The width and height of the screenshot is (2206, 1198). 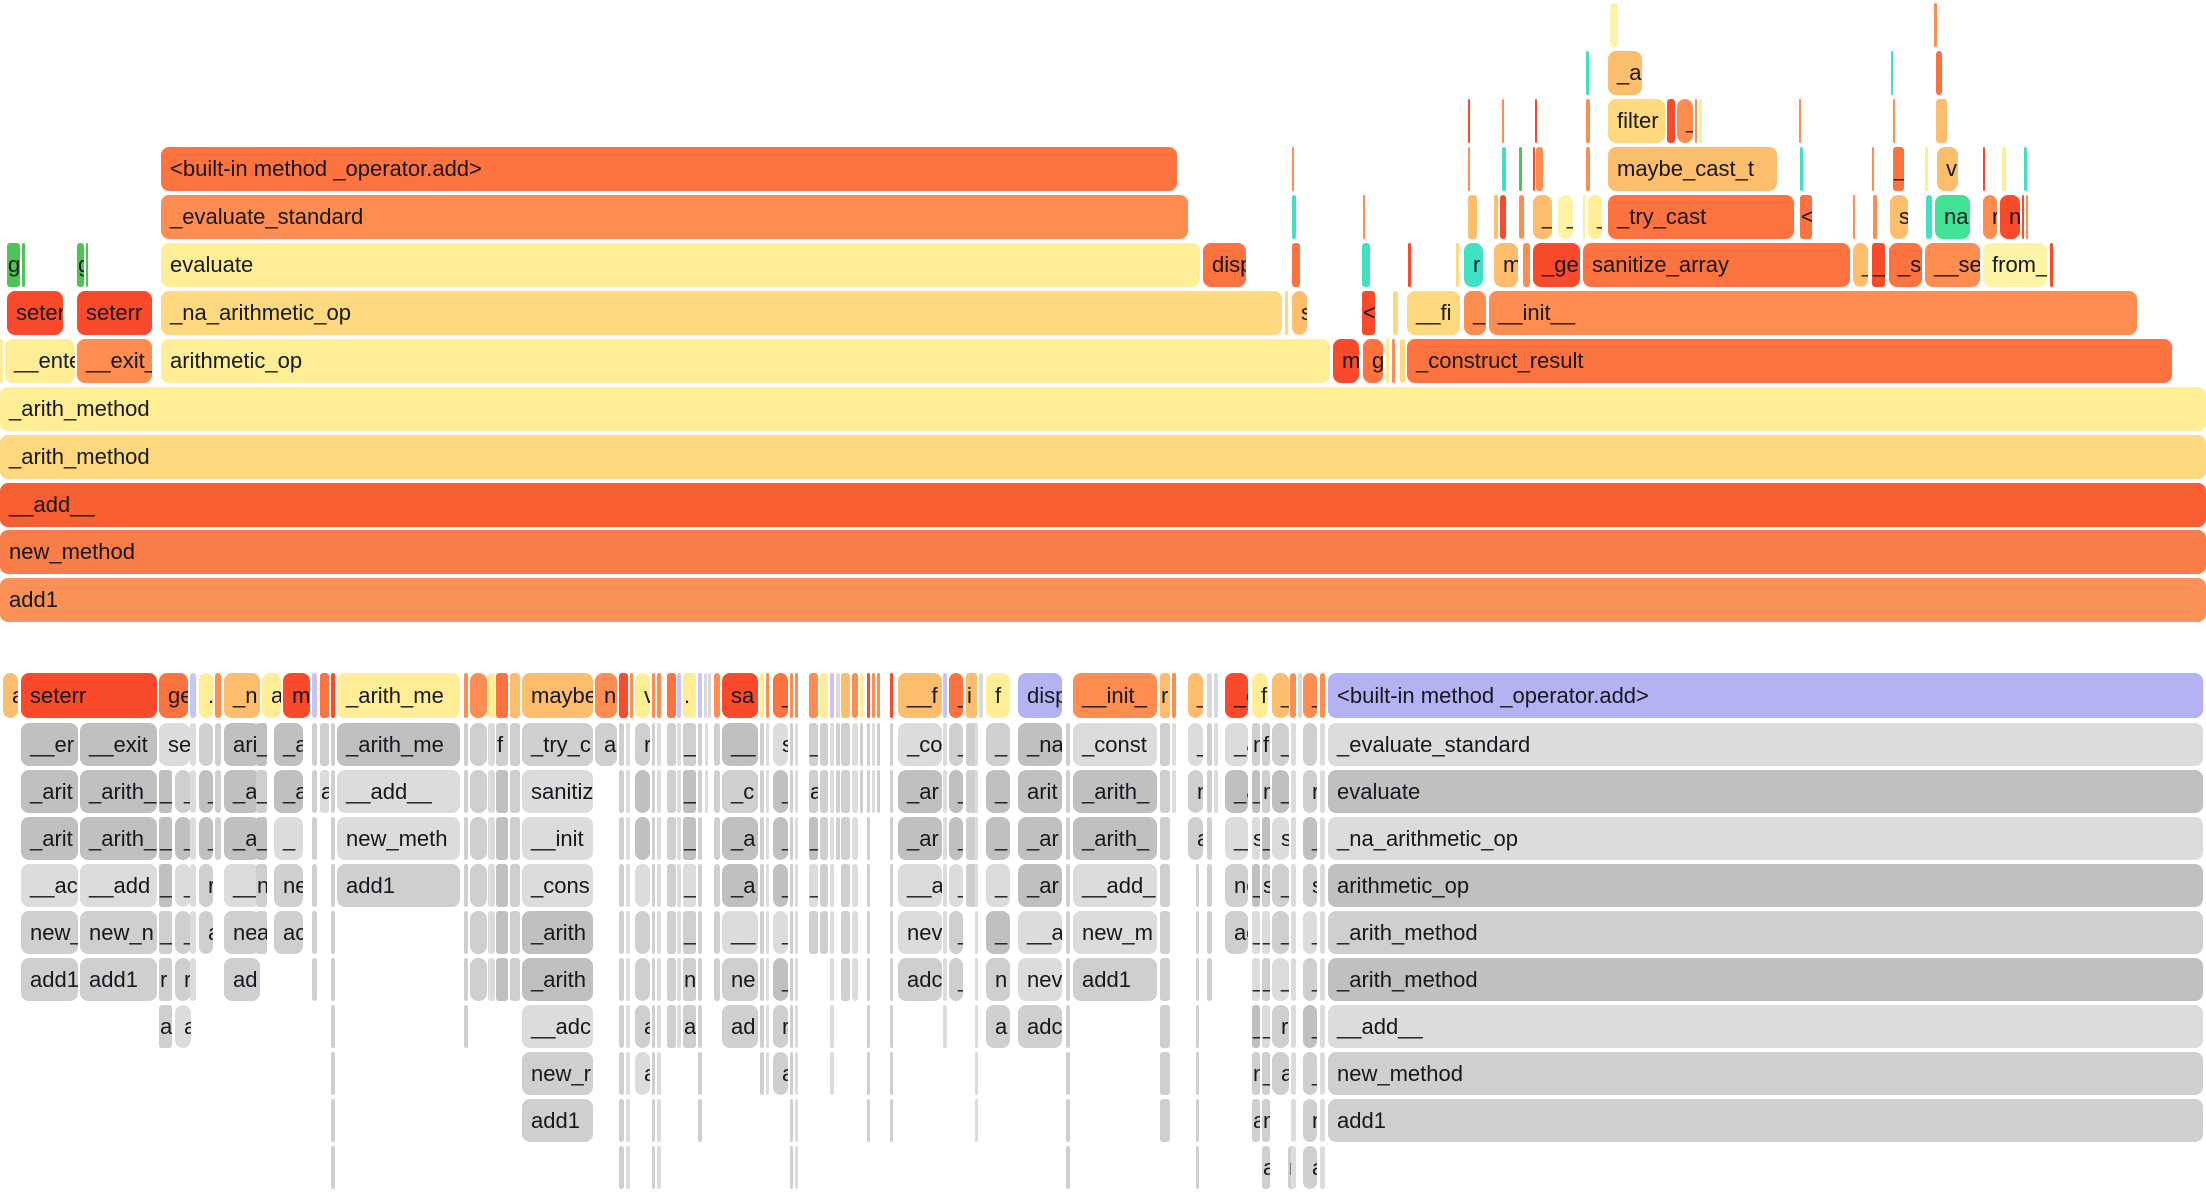 What do you see at coordinates (1952, 265) in the screenshot?
I see `frame-box: __se` at bounding box center [1952, 265].